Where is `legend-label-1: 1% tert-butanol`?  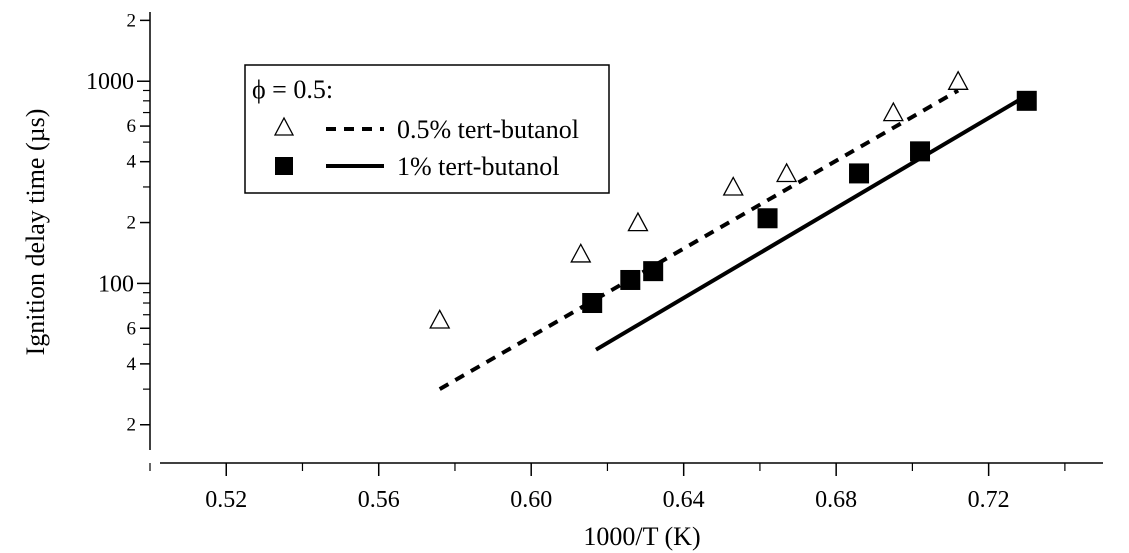 legend-label-1: 1% tert-butanol is located at coordinates (478, 166).